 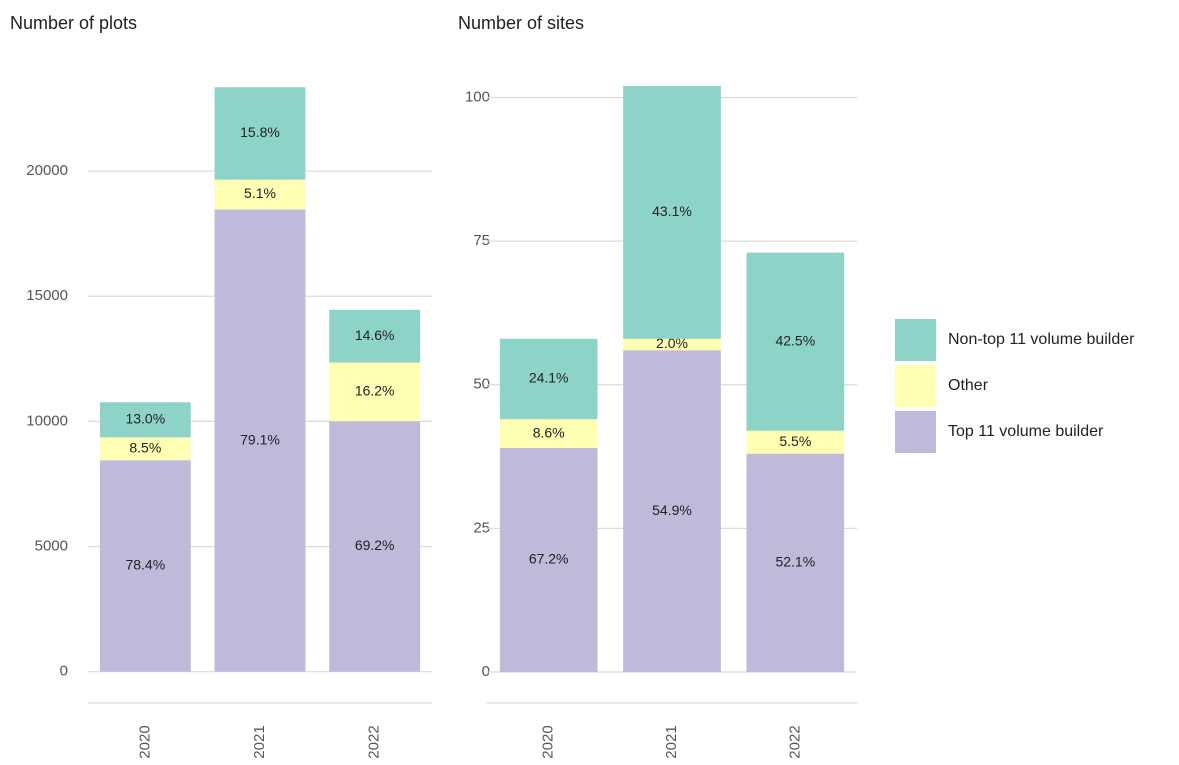 What do you see at coordinates (47, 295) in the screenshot?
I see `y-tick-label: 15000` at bounding box center [47, 295].